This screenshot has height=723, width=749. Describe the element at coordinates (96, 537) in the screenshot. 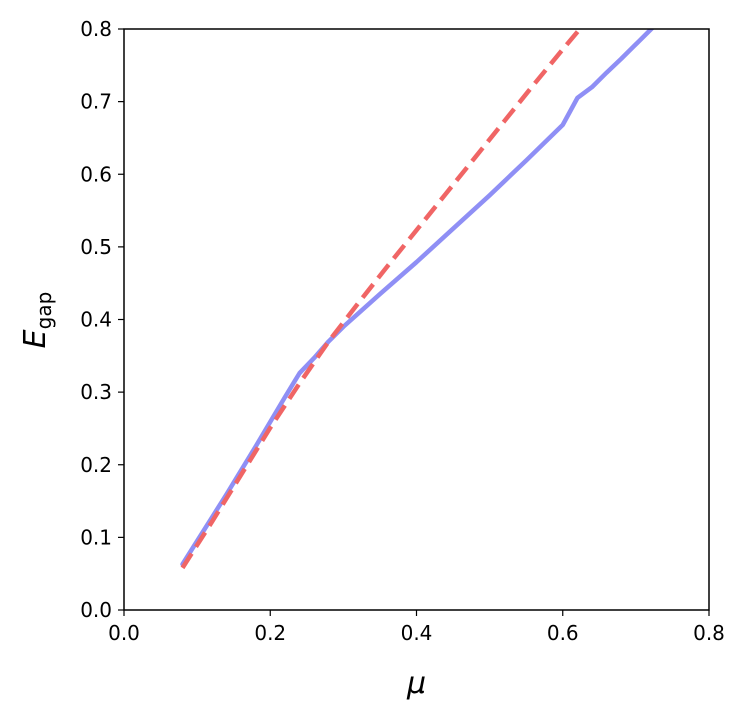

I see `y-tick-label: 0.1` at that location.